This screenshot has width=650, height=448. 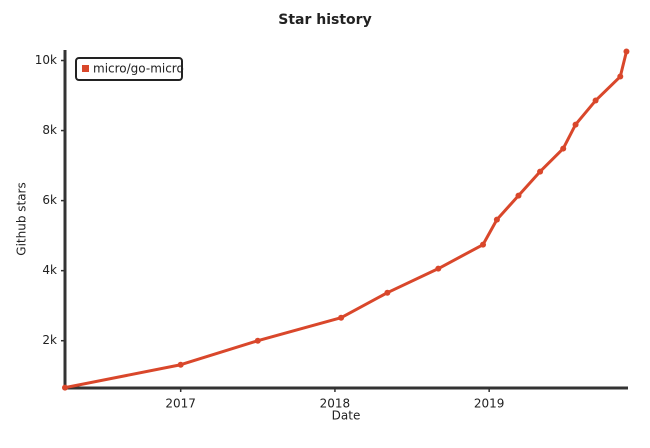 What do you see at coordinates (46, 60) in the screenshot?
I see `y-tick-label: 10k` at bounding box center [46, 60].